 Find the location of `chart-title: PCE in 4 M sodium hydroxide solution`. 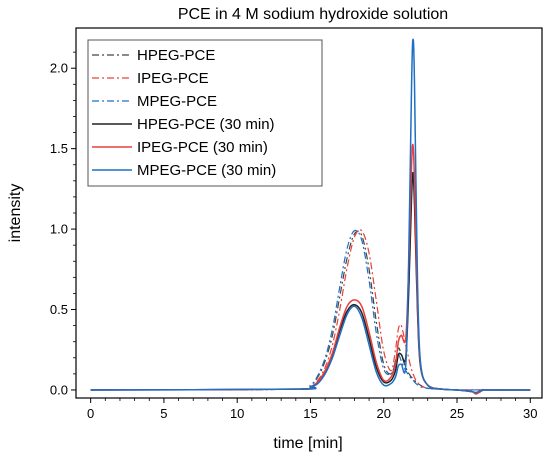

chart-title: PCE in 4 M sodium hydroxide solution is located at coordinates (313, 14).